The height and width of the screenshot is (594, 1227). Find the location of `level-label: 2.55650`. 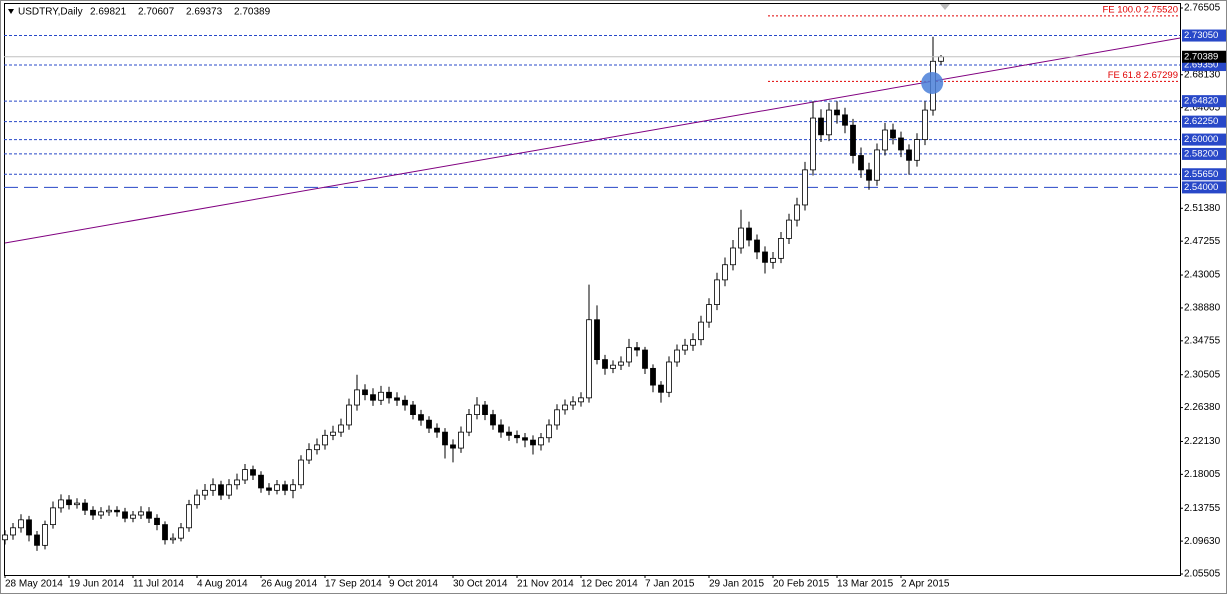

level-label: 2.55650 is located at coordinates (1201, 174).